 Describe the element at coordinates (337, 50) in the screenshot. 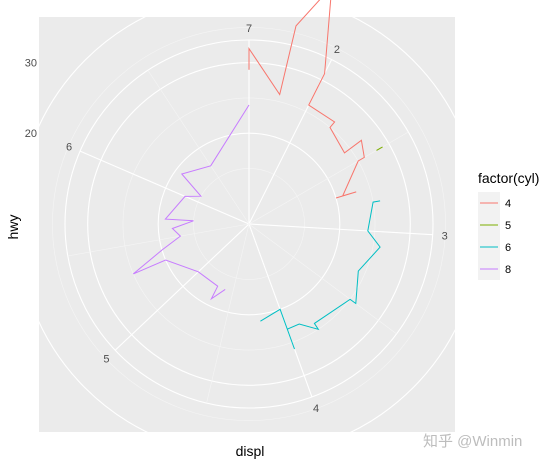

I see `angle-tick-label: 2` at that location.